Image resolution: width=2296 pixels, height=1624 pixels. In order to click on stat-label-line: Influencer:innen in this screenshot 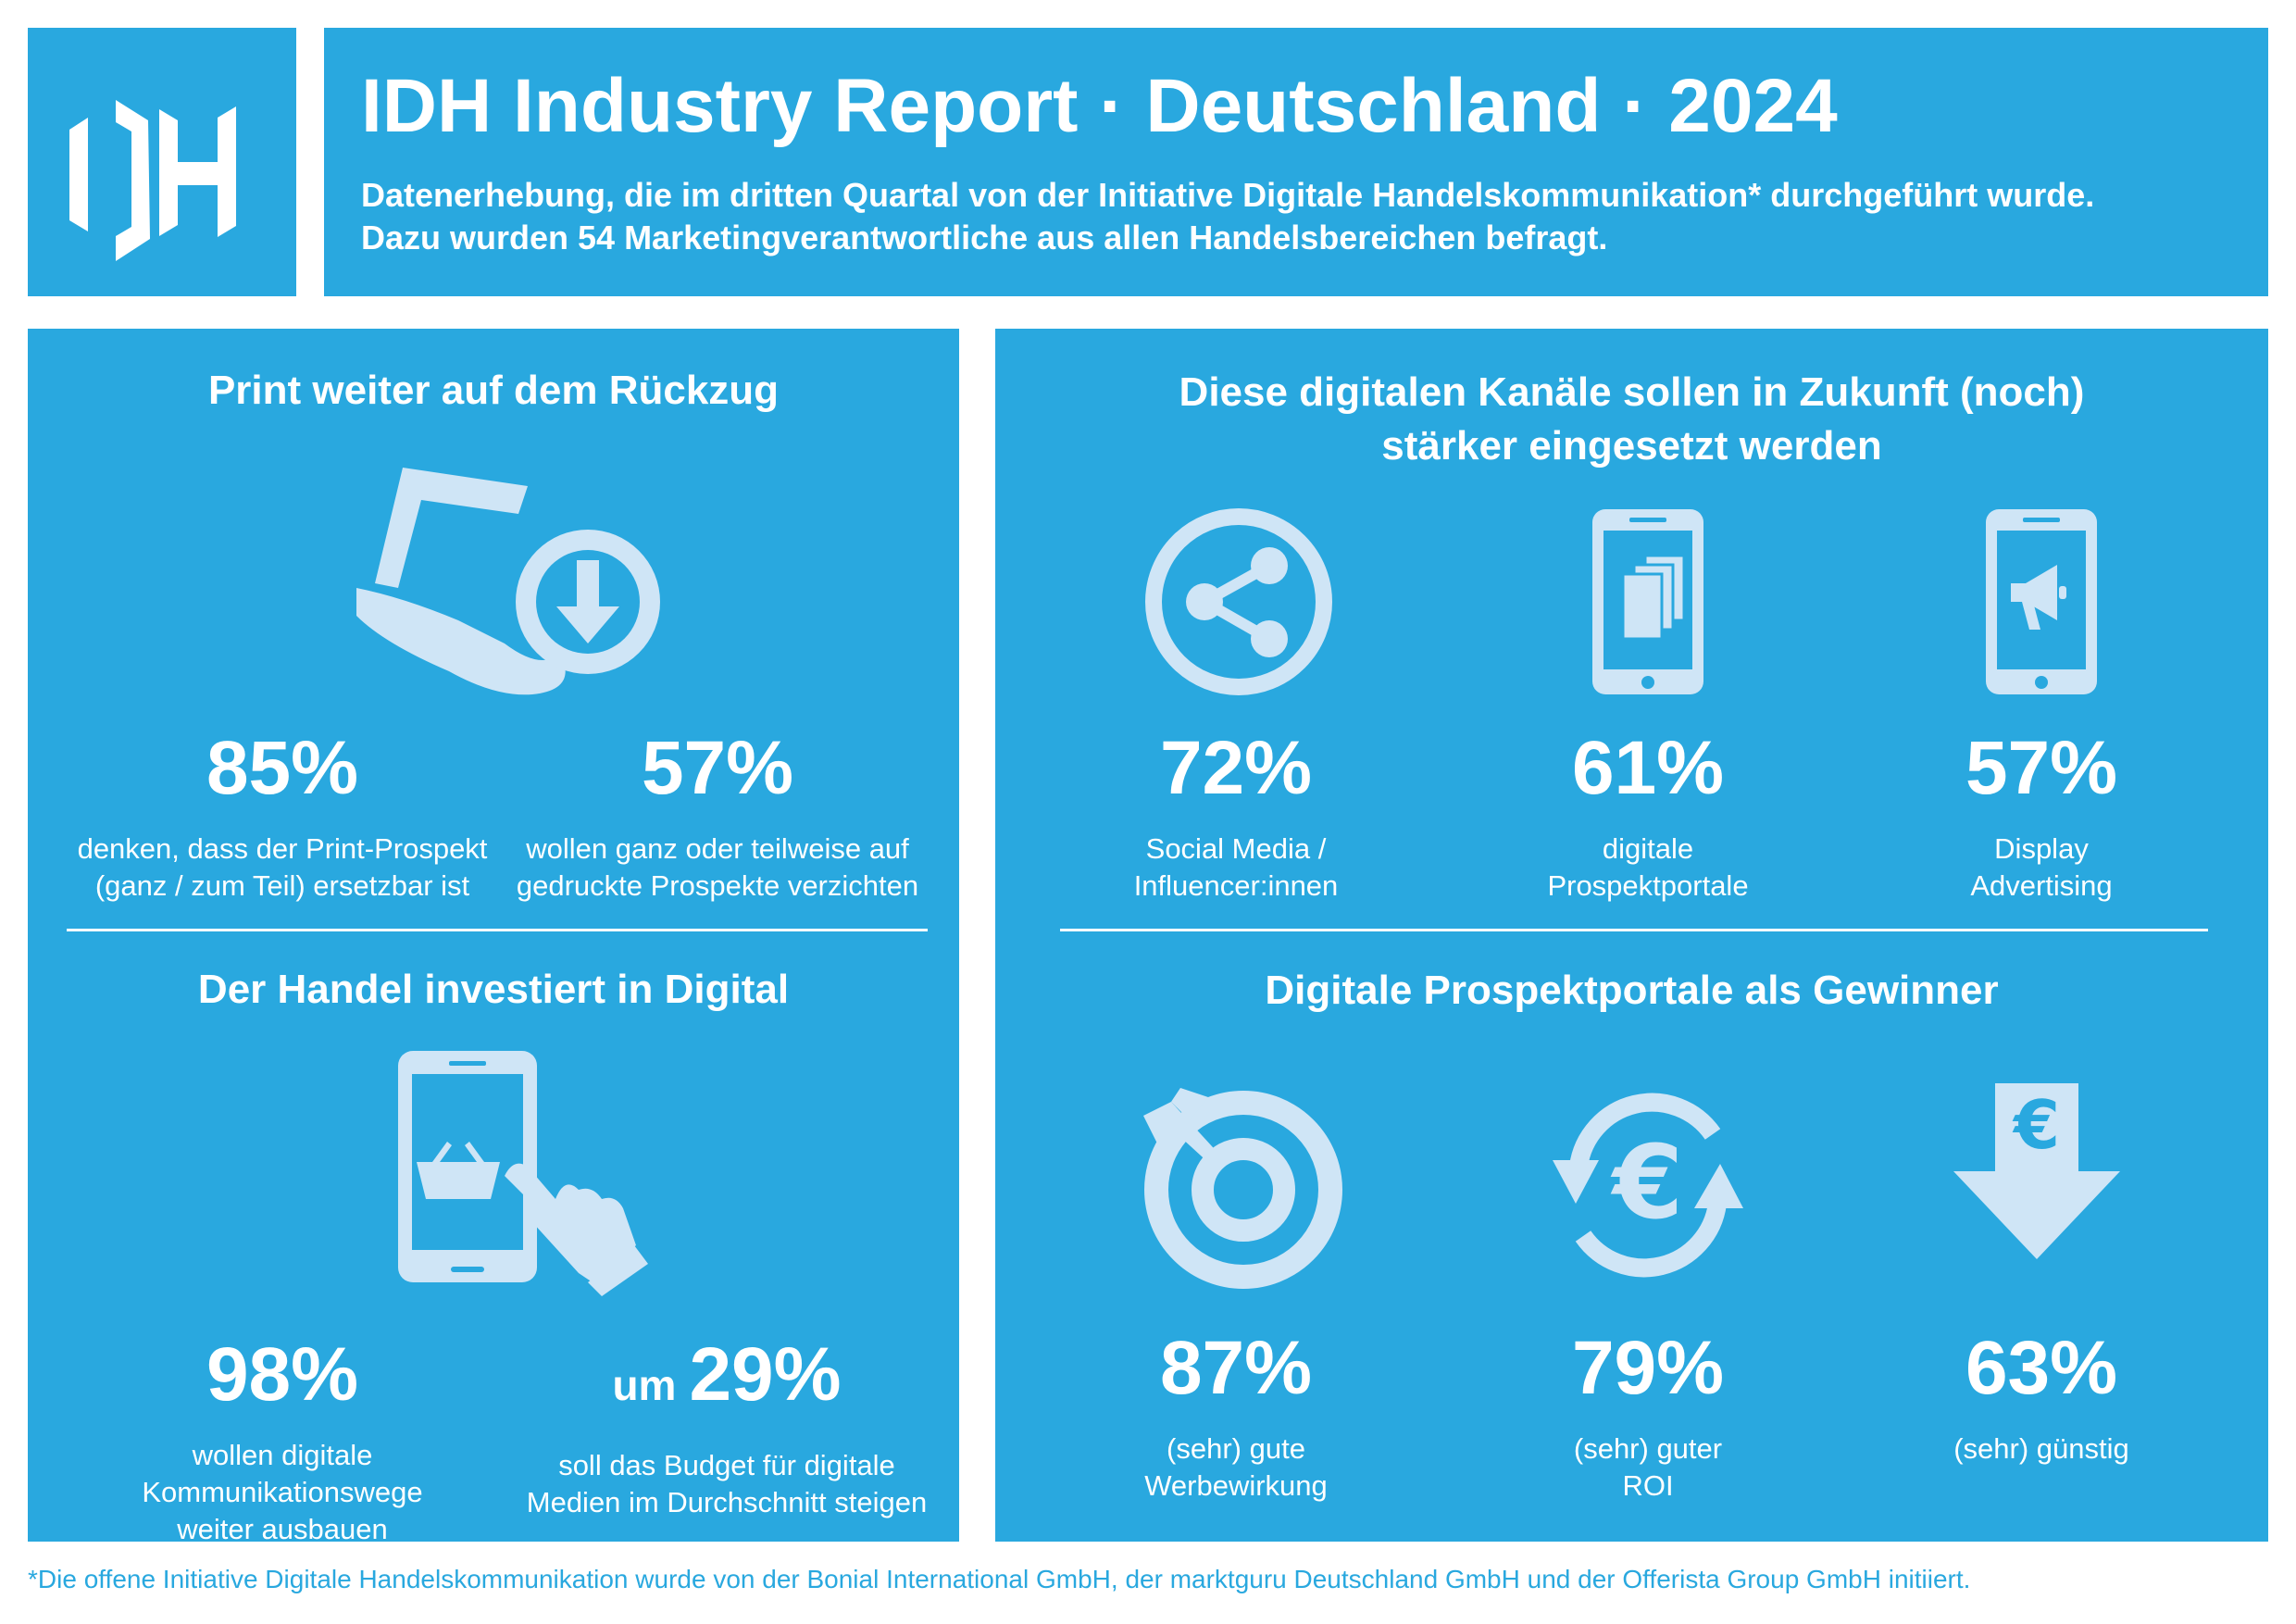, I will do `click(1236, 885)`.